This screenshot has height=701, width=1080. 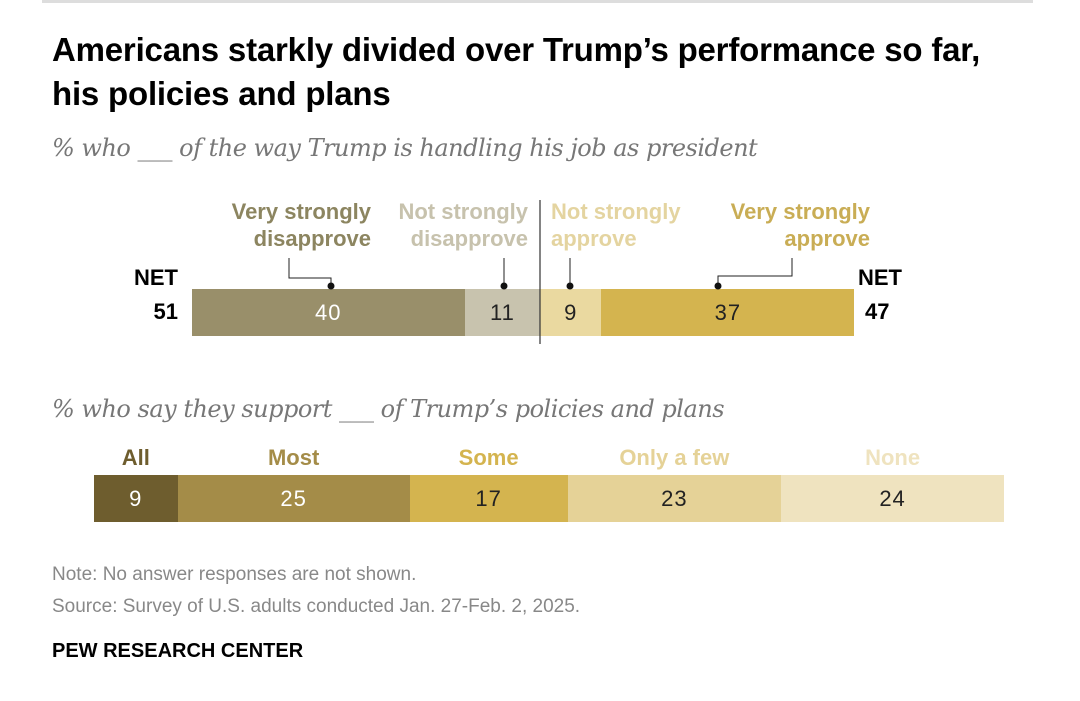 I want to click on bar-segment-very-strongly-disapprove: 40, so click(x=328, y=312).